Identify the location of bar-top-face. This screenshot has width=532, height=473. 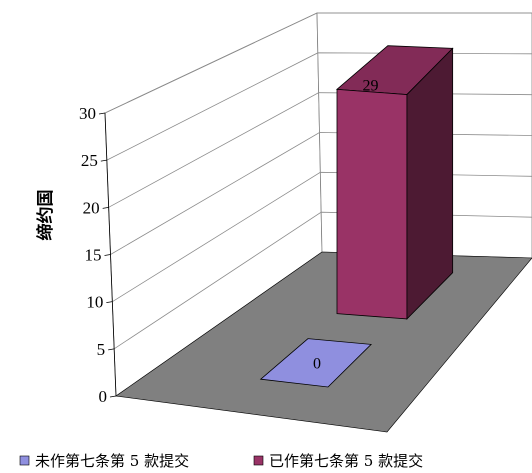
(315, 363).